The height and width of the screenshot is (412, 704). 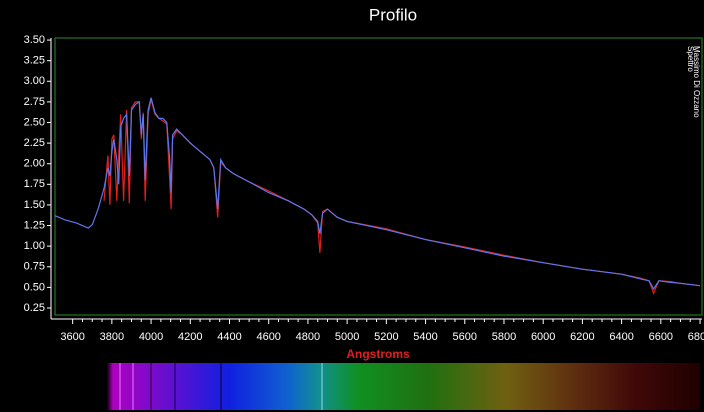 I want to click on y-tick-label: 1.75, so click(x=34, y=184).